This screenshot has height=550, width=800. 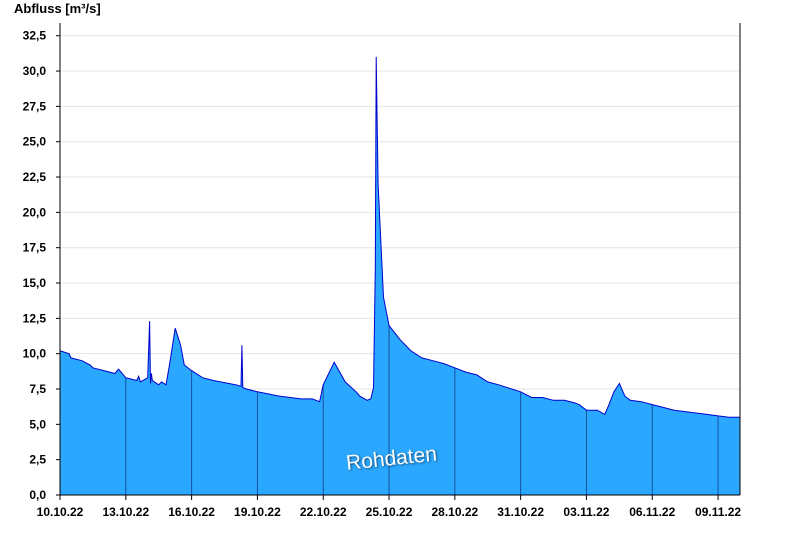 I want to click on y-tick-label: 7,5, so click(x=37, y=389).